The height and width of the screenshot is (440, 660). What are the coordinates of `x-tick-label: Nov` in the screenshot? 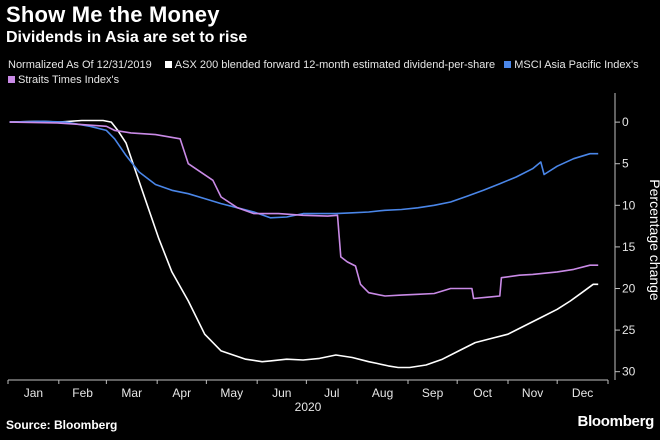 It's located at (532, 393).